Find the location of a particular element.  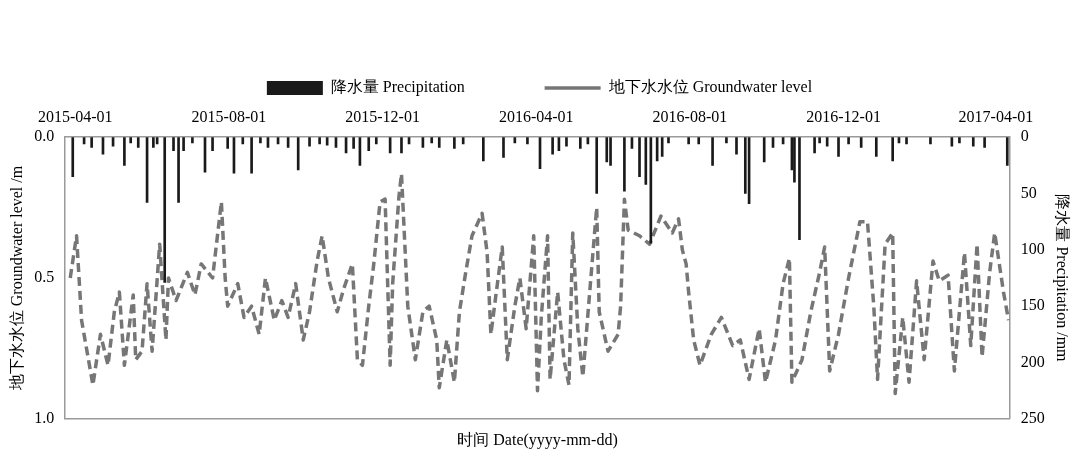

y-tick-label: 1.0 is located at coordinates (44, 417).